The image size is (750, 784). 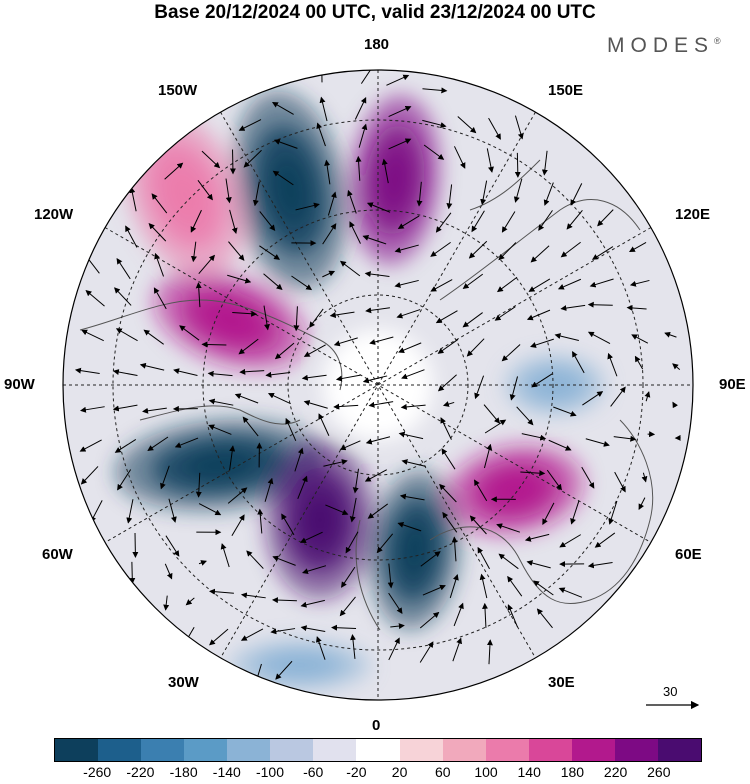 I want to click on lon-label-30w: 30W, so click(x=183, y=682).